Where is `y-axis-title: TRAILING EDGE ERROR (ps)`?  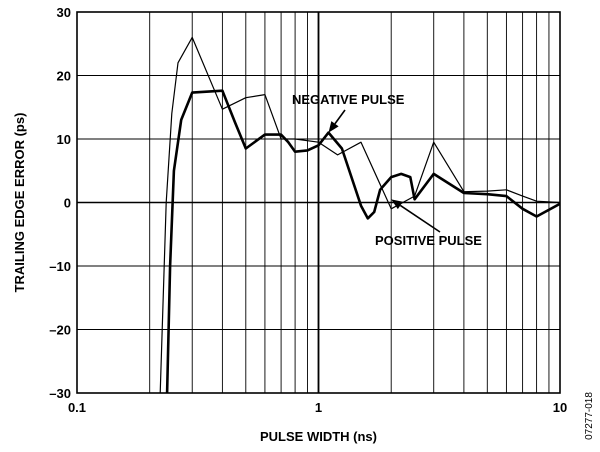 y-axis-title: TRAILING EDGE ERROR (ps) is located at coordinates (19, 203).